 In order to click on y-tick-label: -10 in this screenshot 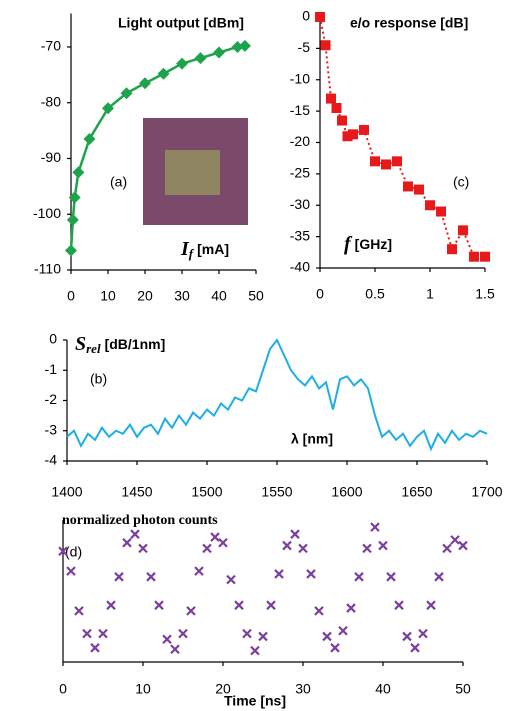, I will do `click(300, 78)`.